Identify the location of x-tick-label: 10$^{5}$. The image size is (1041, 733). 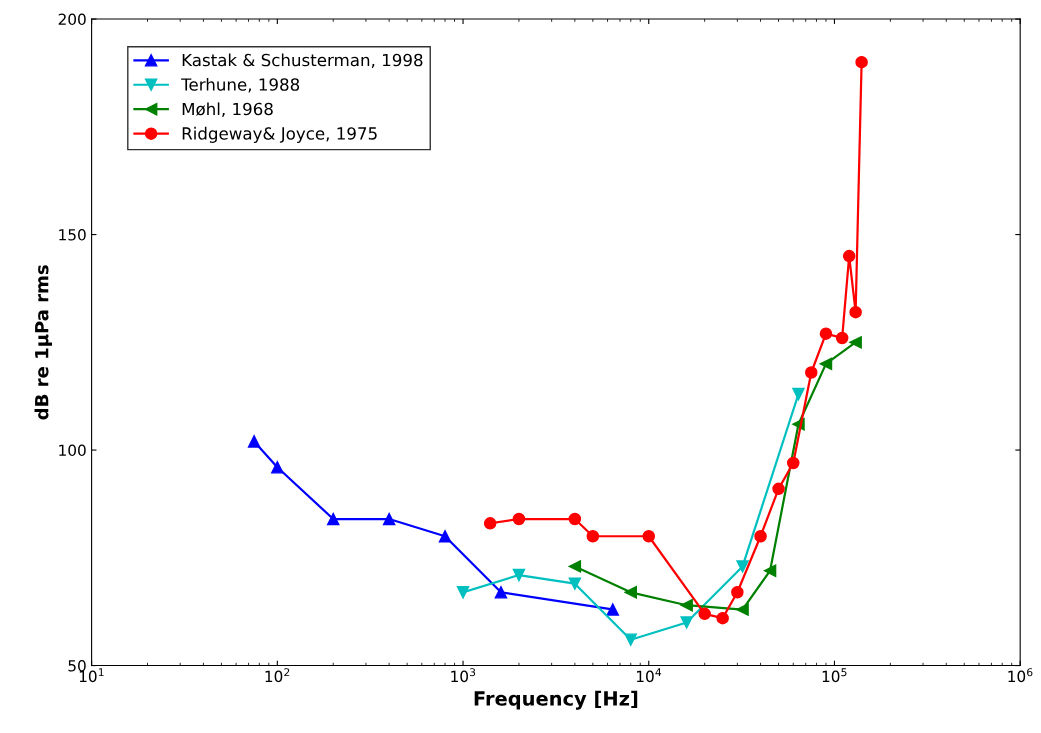
(834, 675).